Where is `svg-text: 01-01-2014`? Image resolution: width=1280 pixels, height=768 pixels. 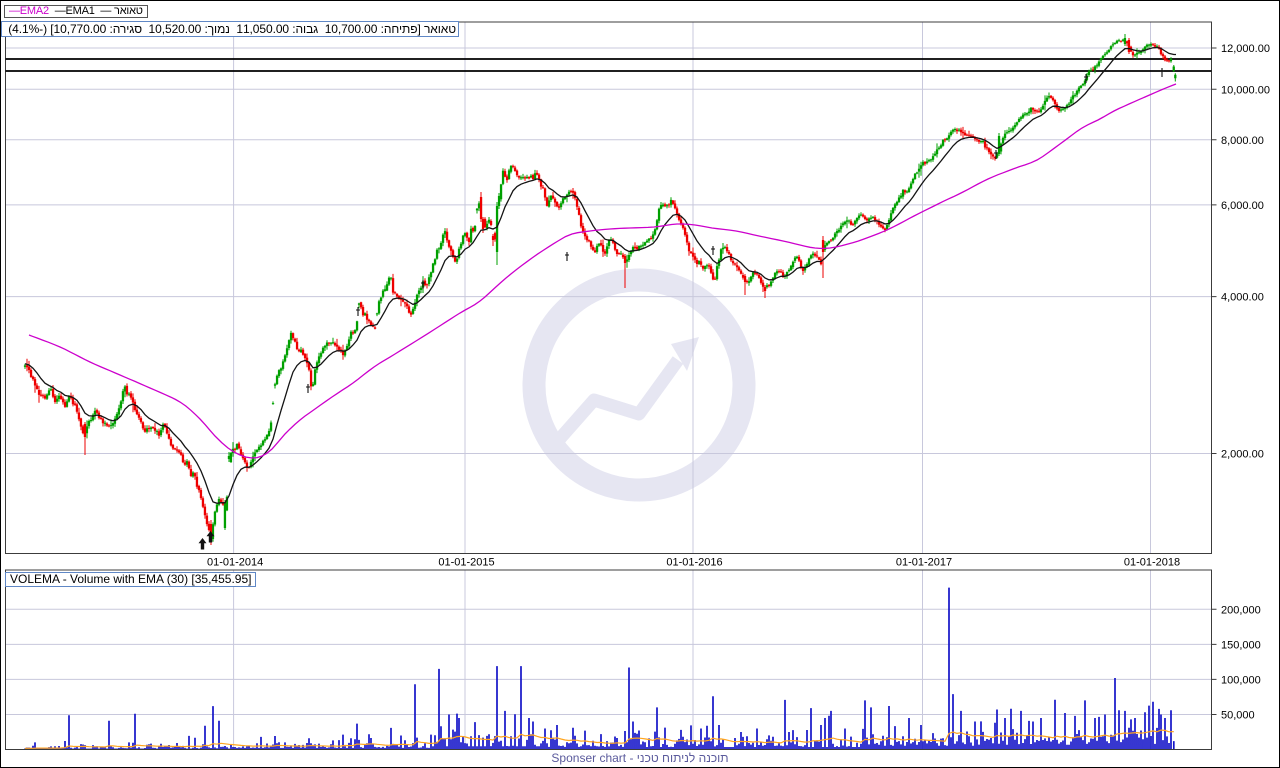
svg-text: 01-01-2014 is located at coordinates (235, 563).